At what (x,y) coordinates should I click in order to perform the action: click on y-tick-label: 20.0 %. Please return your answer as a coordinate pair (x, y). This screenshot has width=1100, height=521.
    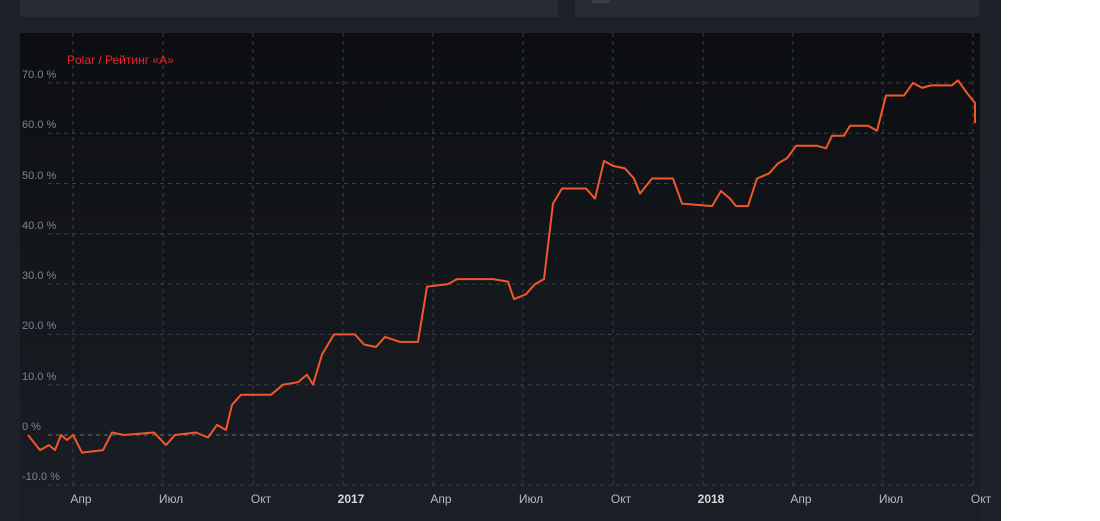
    Looking at the image, I should click on (39, 326).